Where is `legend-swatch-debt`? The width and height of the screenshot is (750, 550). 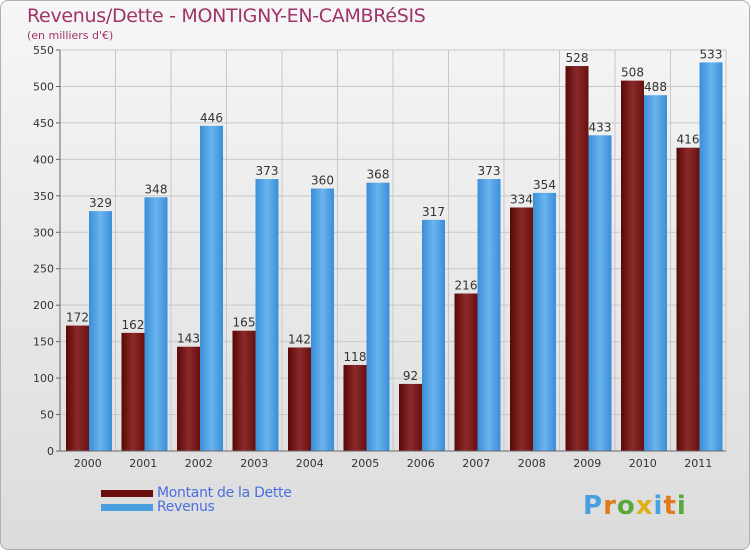 legend-swatch-debt is located at coordinates (127, 493).